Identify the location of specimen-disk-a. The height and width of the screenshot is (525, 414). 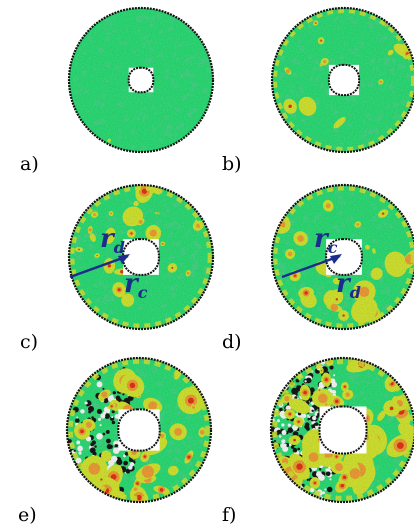
(141, 80).